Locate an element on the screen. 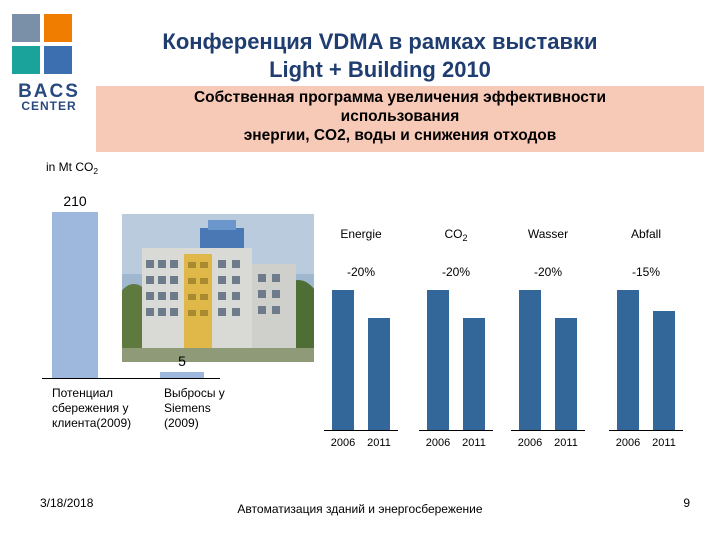  banner-line3: энергии, CO2, воды и снижения отходов is located at coordinates (400, 135).